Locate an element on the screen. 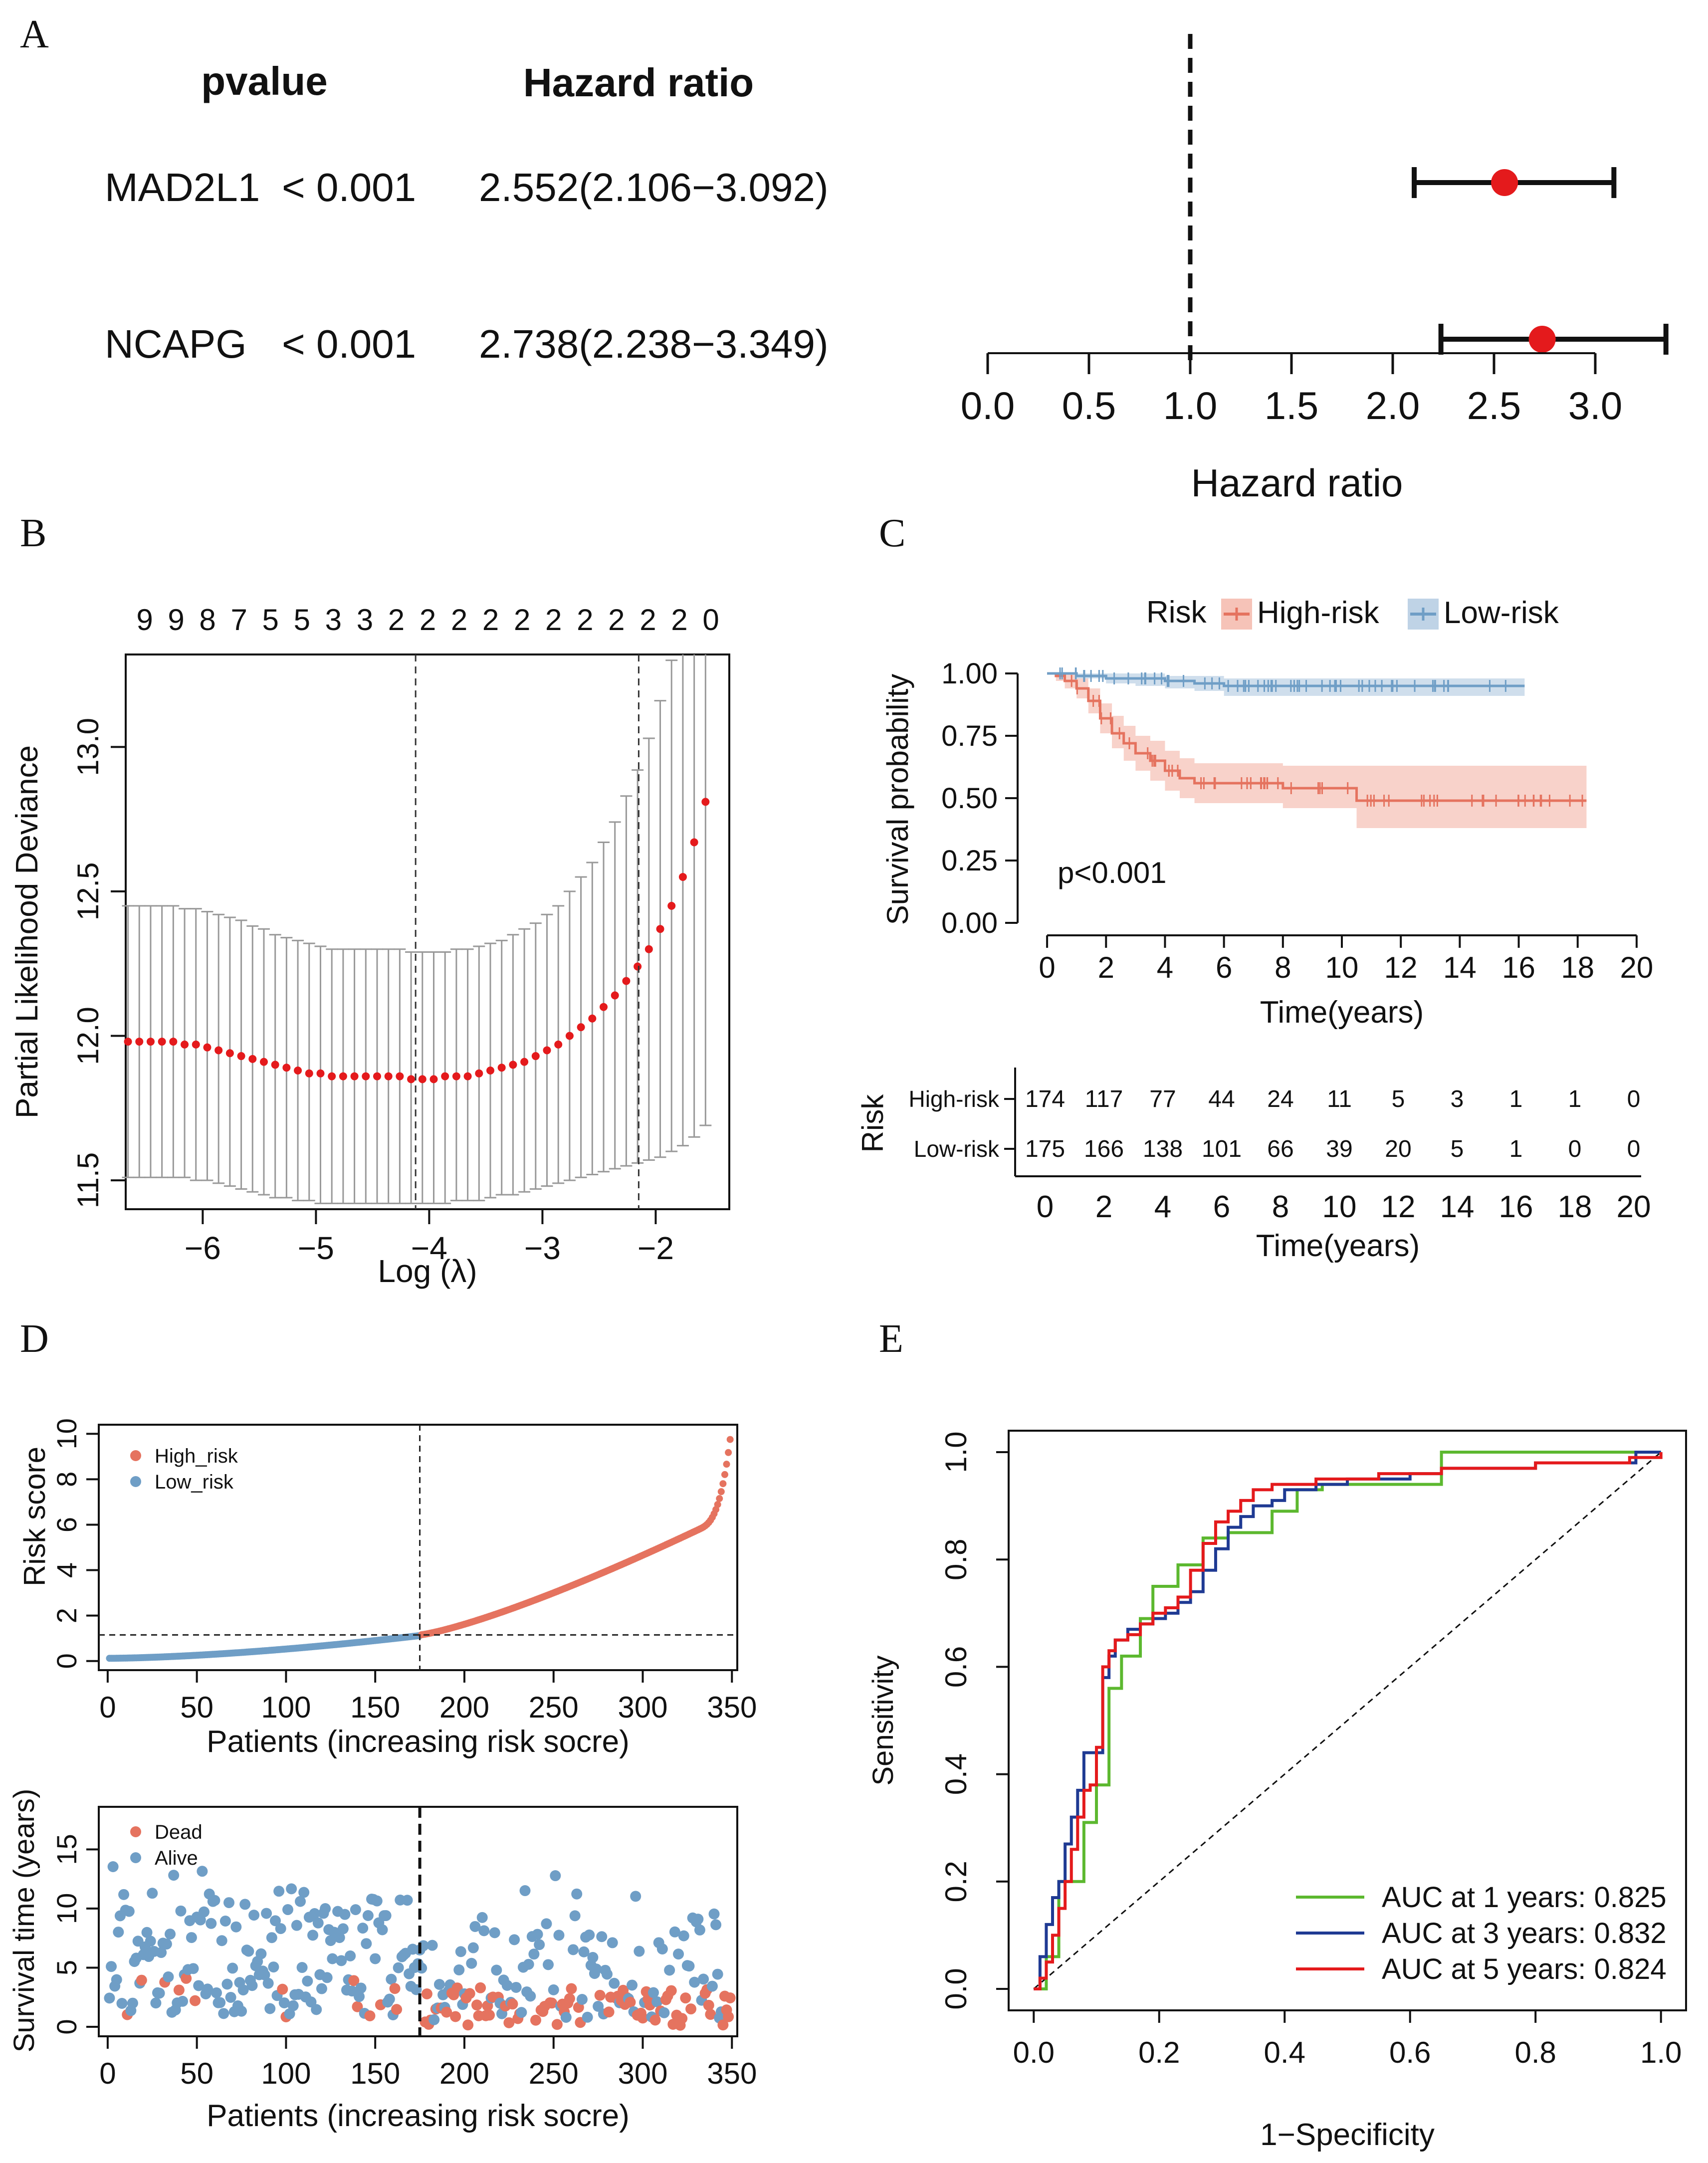 The width and height of the screenshot is (1708, 2163). roc-curve is located at coordinates (1347, 1720).